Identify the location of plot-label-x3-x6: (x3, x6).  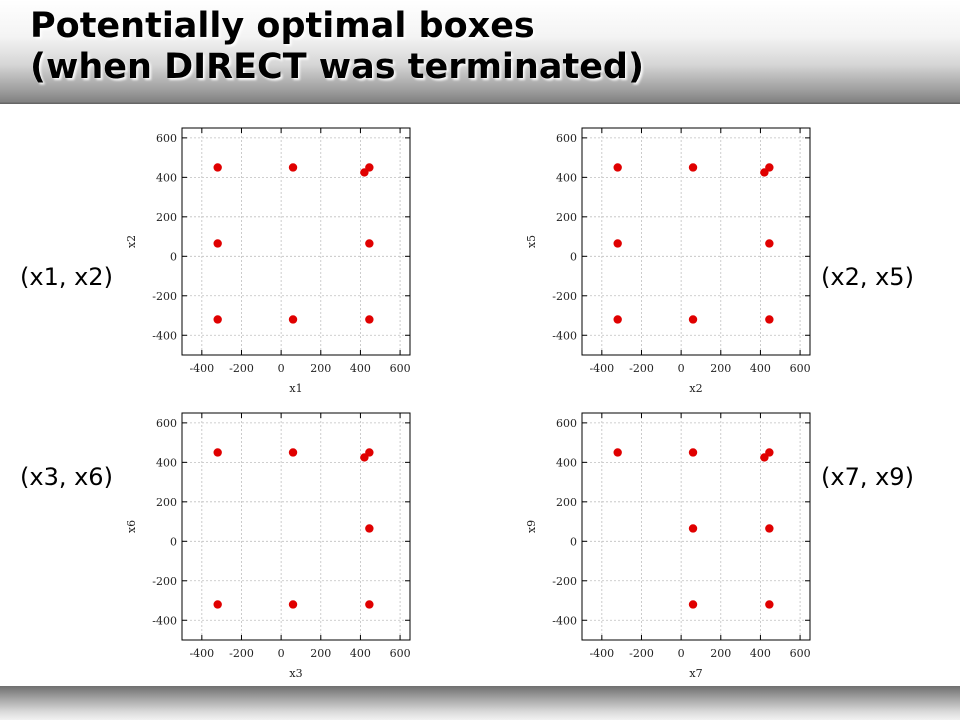
(66, 477).